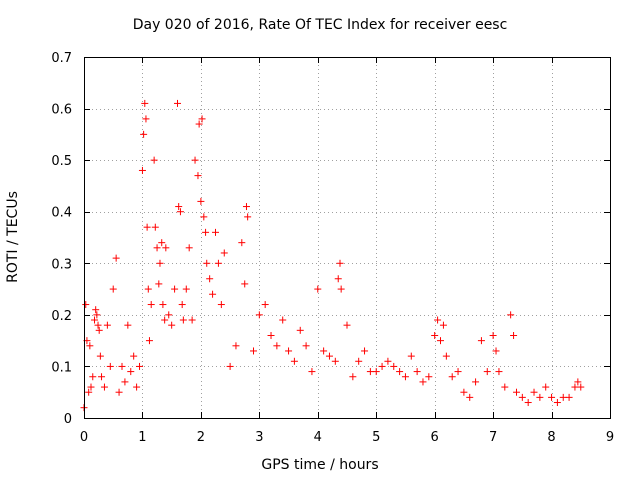 The width and height of the screenshot is (640, 480). Describe the element at coordinates (61, 367) in the screenshot. I see `y-tick-label: 0.1` at that location.